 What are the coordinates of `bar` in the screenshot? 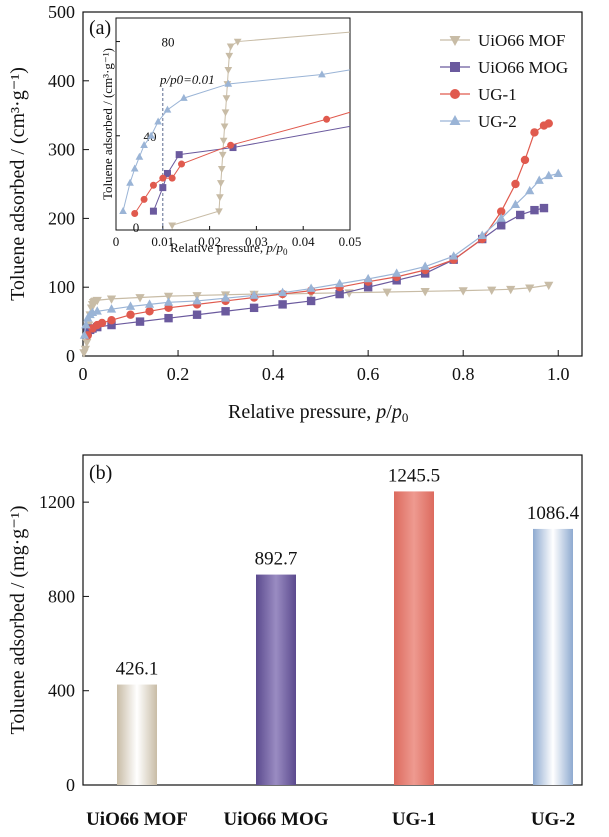 It's located at (414, 638).